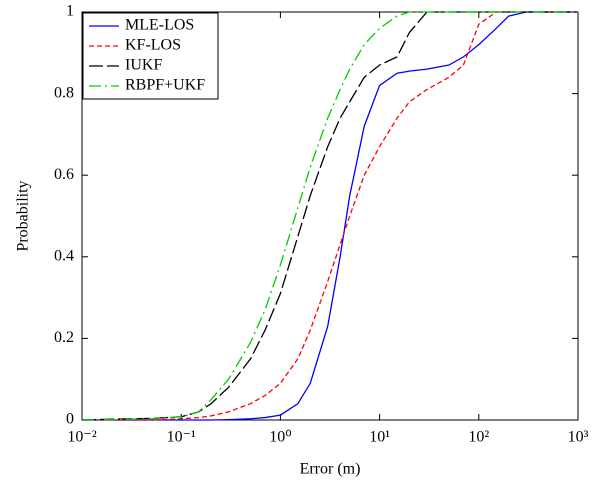 This screenshot has width=610, height=487. Describe the element at coordinates (165, 85) in the screenshot. I see `legend-label: RBPF+UKF` at that location.